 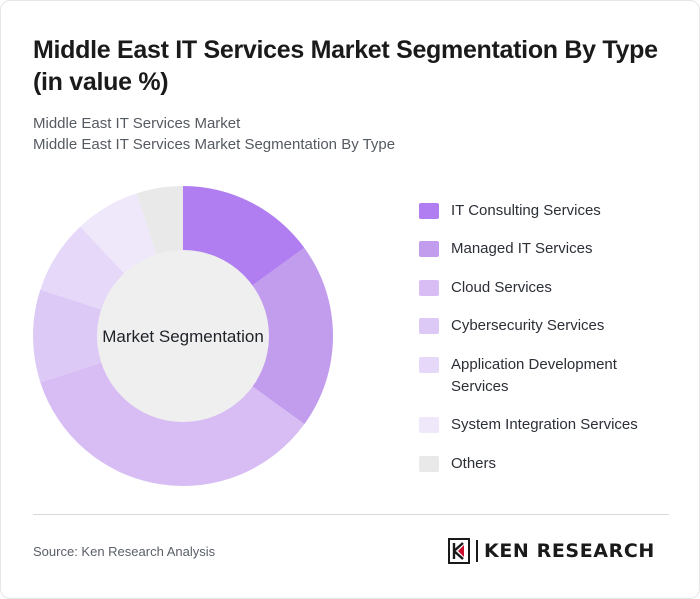 I want to click on logo-text: KEN RESEARCH, so click(x=569, y=551).